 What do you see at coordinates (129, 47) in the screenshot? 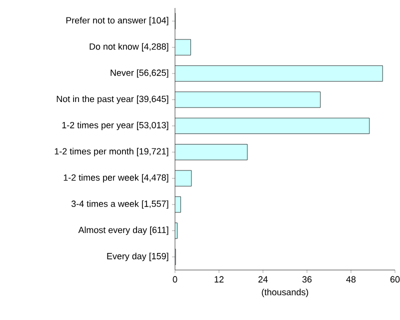
I see `y-tick-label: Do not know [4,288]` at bounding box center [129, 47].